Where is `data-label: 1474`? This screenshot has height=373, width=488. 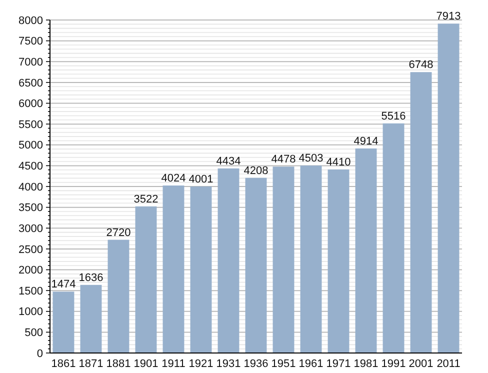
data-label: 1474 is located at coordinates (63, 284).